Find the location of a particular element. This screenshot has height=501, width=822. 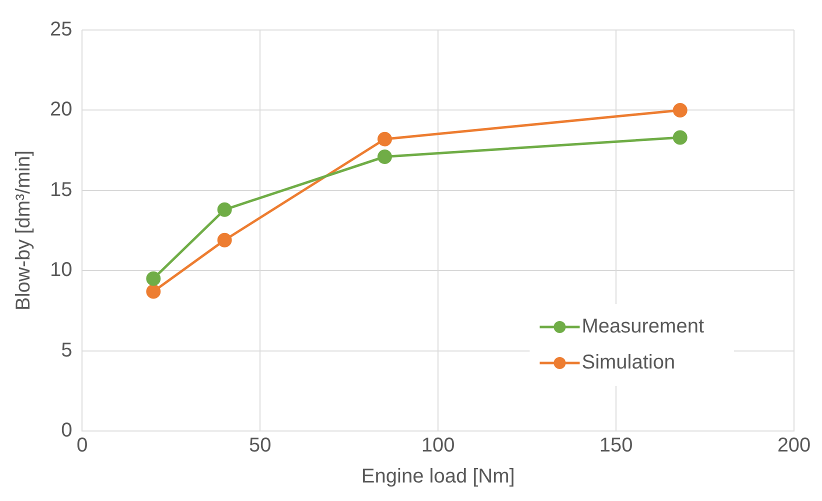

y-tick-label: 0 is located at coordinates (66, 431).